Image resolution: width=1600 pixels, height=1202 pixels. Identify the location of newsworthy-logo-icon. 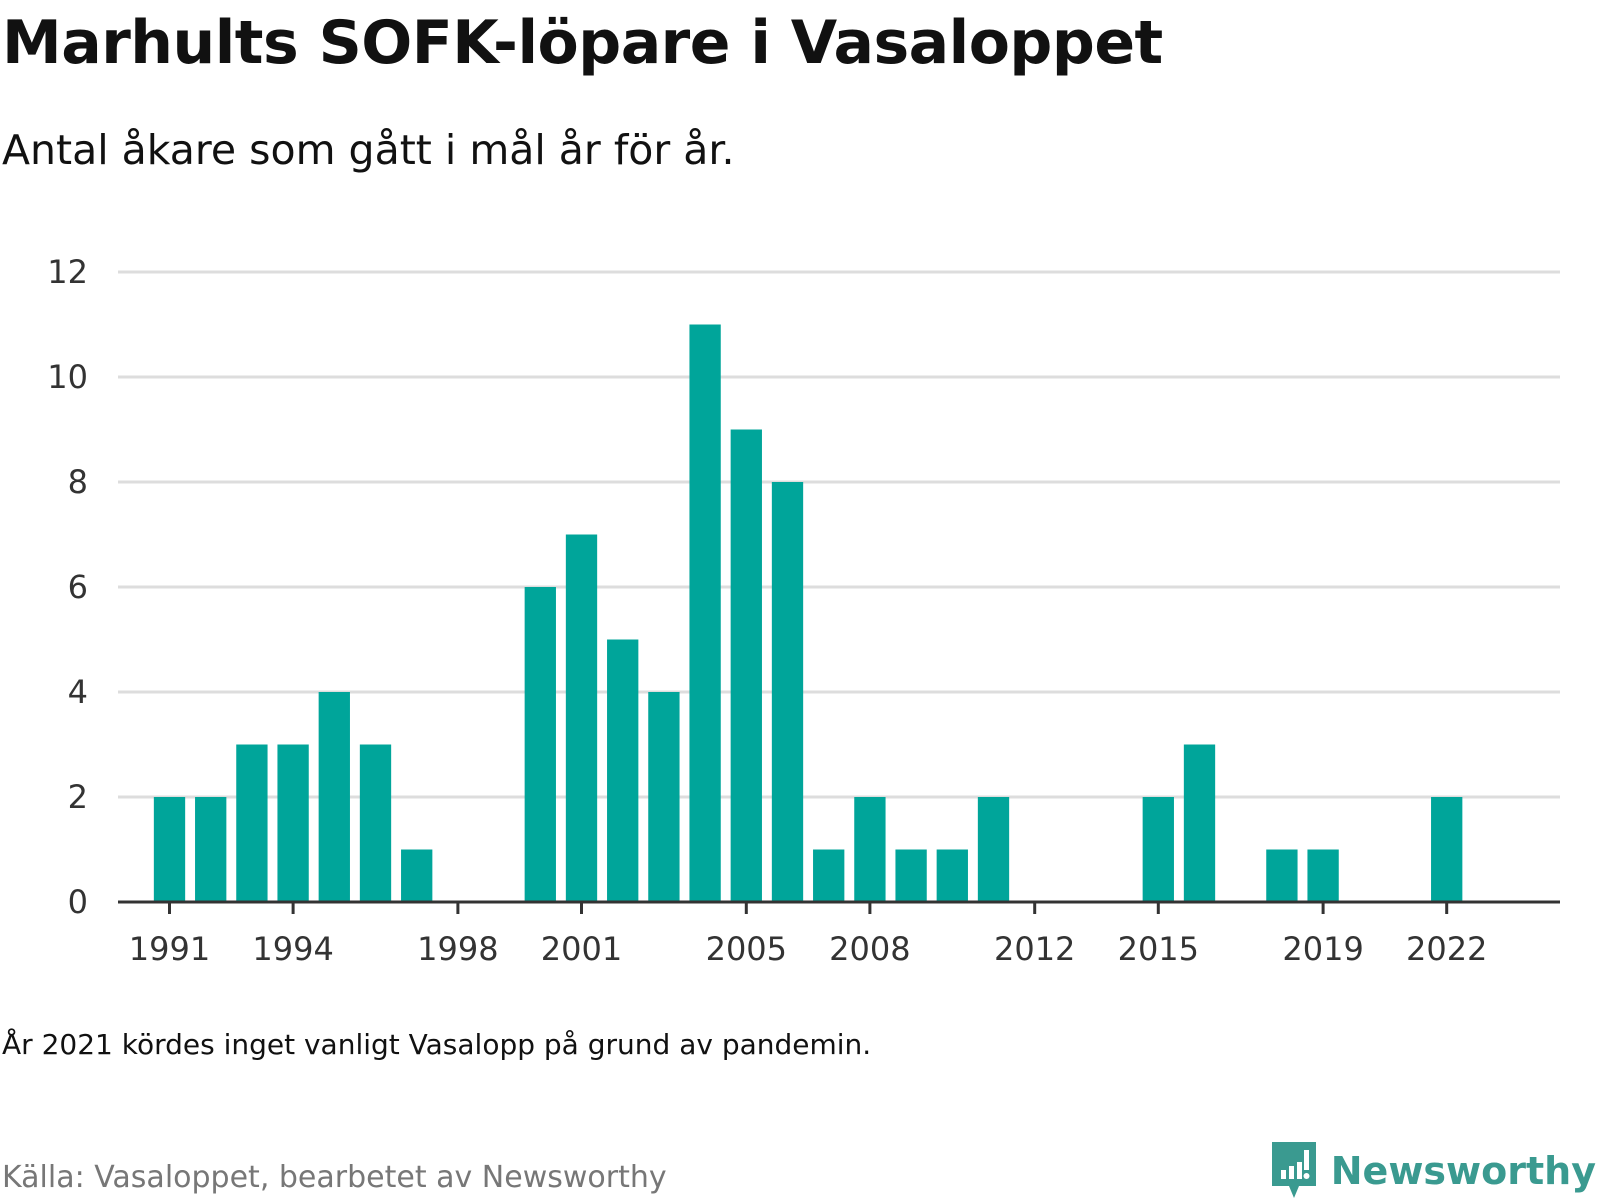
(1293, 1170).